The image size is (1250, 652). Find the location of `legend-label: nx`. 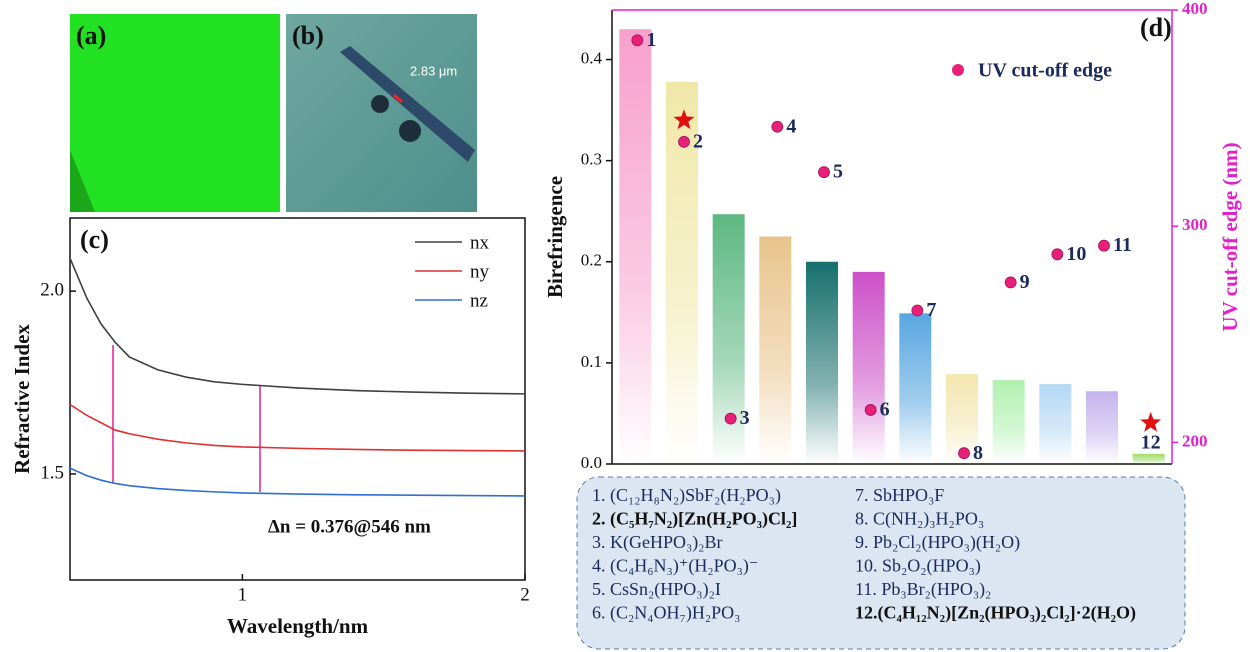

legend-label: nx is located at coordinates (480, 242).